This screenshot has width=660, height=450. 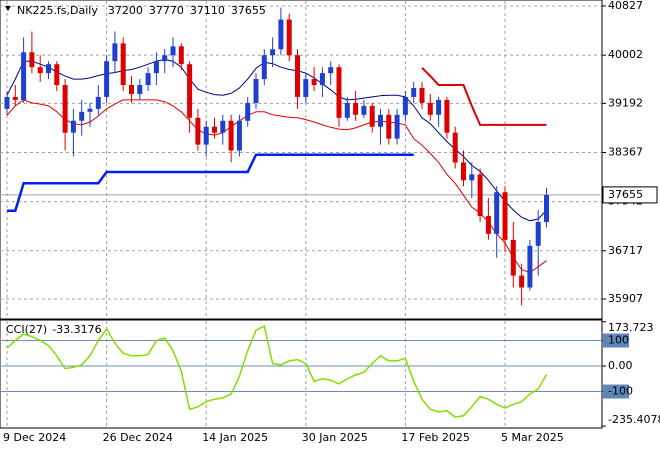 I want to click on y-tick-label: 35907, so click(x=625, y=298).